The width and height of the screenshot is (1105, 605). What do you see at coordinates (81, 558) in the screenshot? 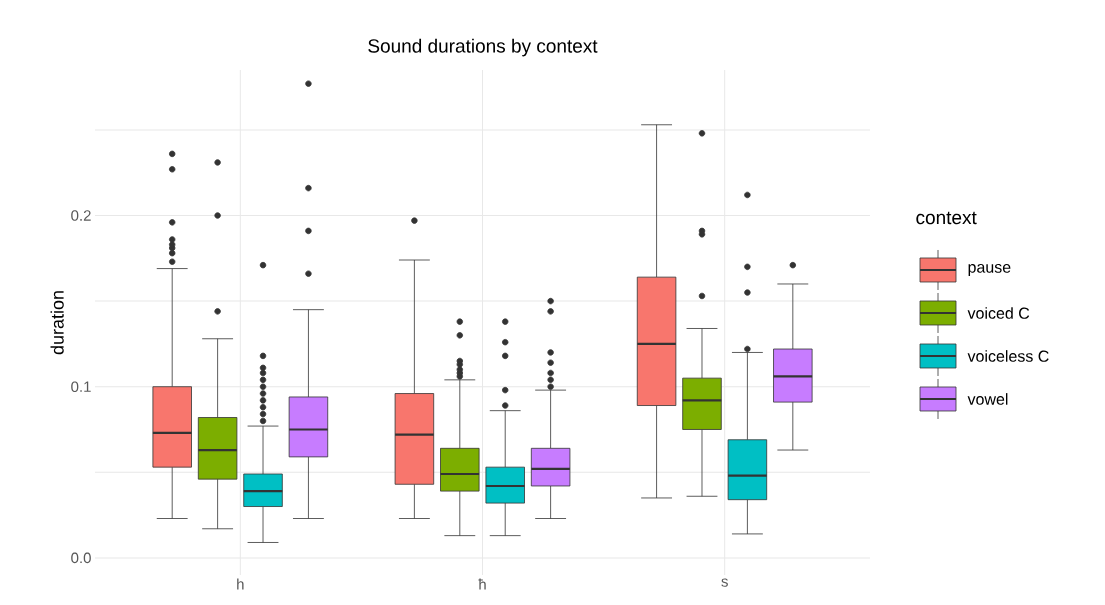
I see `y-tick-label: 0.0` at bounding box center [81, 558].